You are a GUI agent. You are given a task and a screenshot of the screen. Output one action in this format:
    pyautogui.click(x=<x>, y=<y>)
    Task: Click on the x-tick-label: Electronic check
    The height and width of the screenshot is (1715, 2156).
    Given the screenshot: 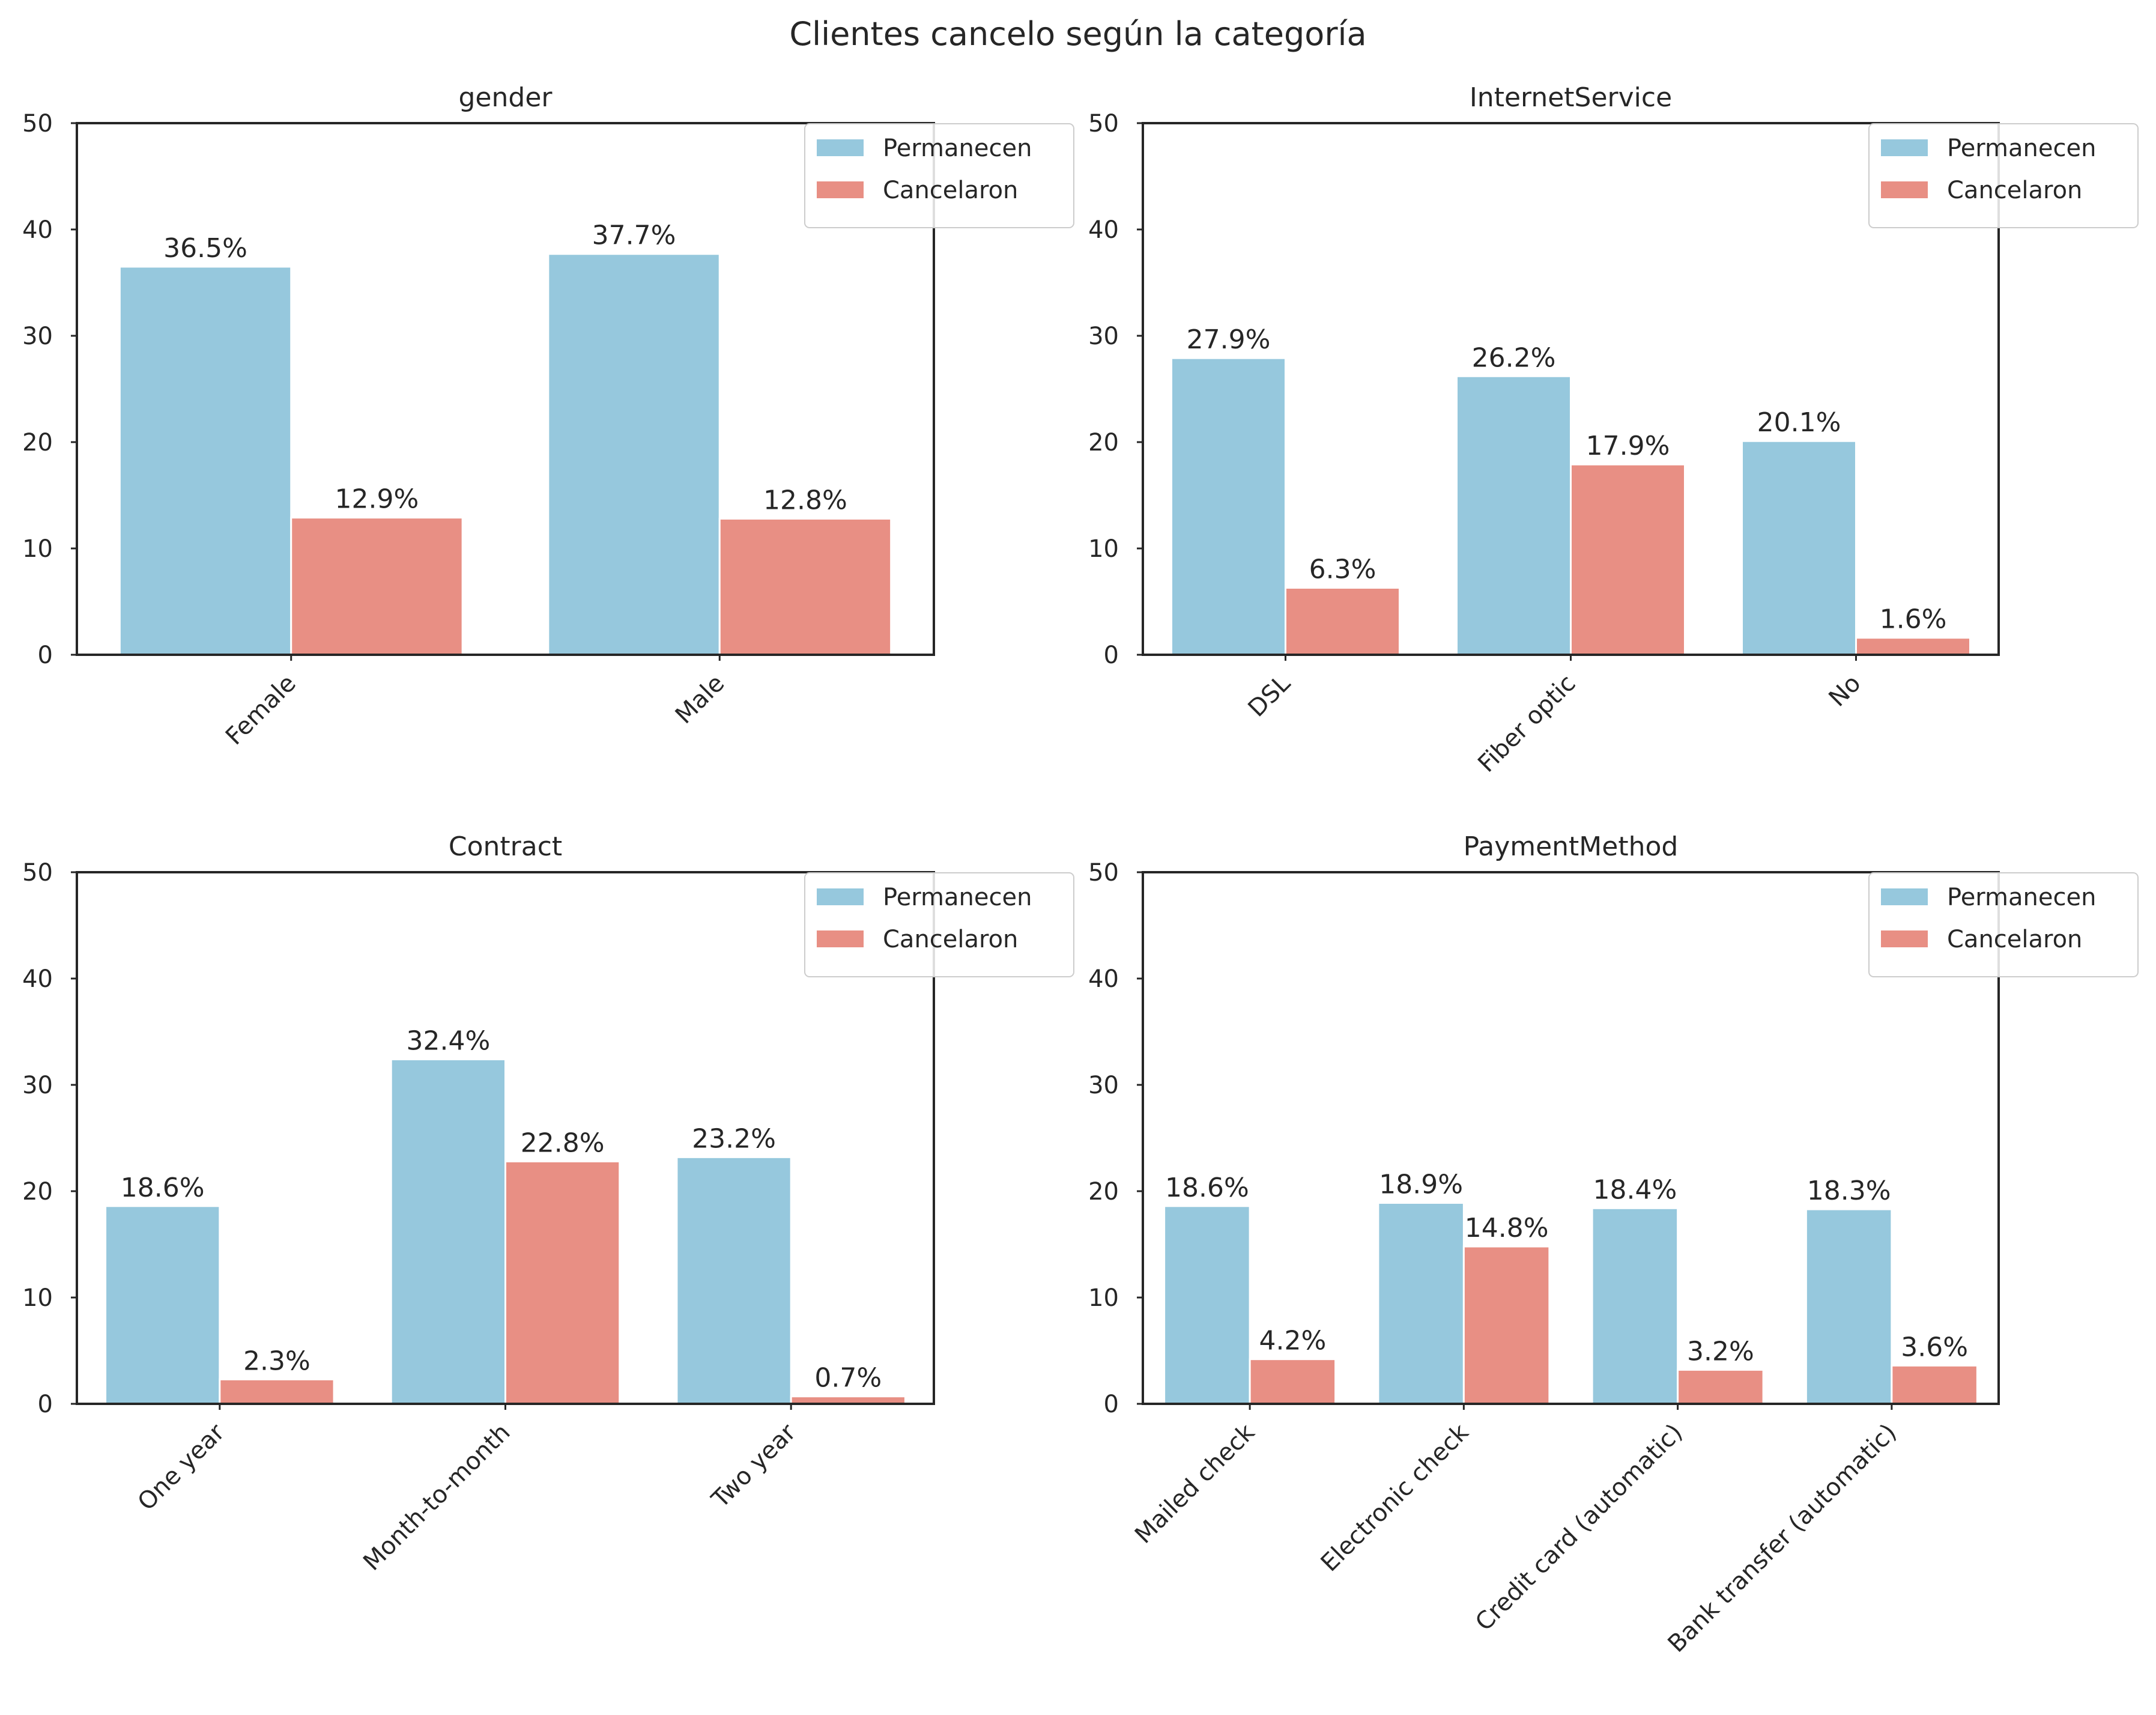 What is the action you would take?
    pyautogui.click(x=1395, y=1497)
    